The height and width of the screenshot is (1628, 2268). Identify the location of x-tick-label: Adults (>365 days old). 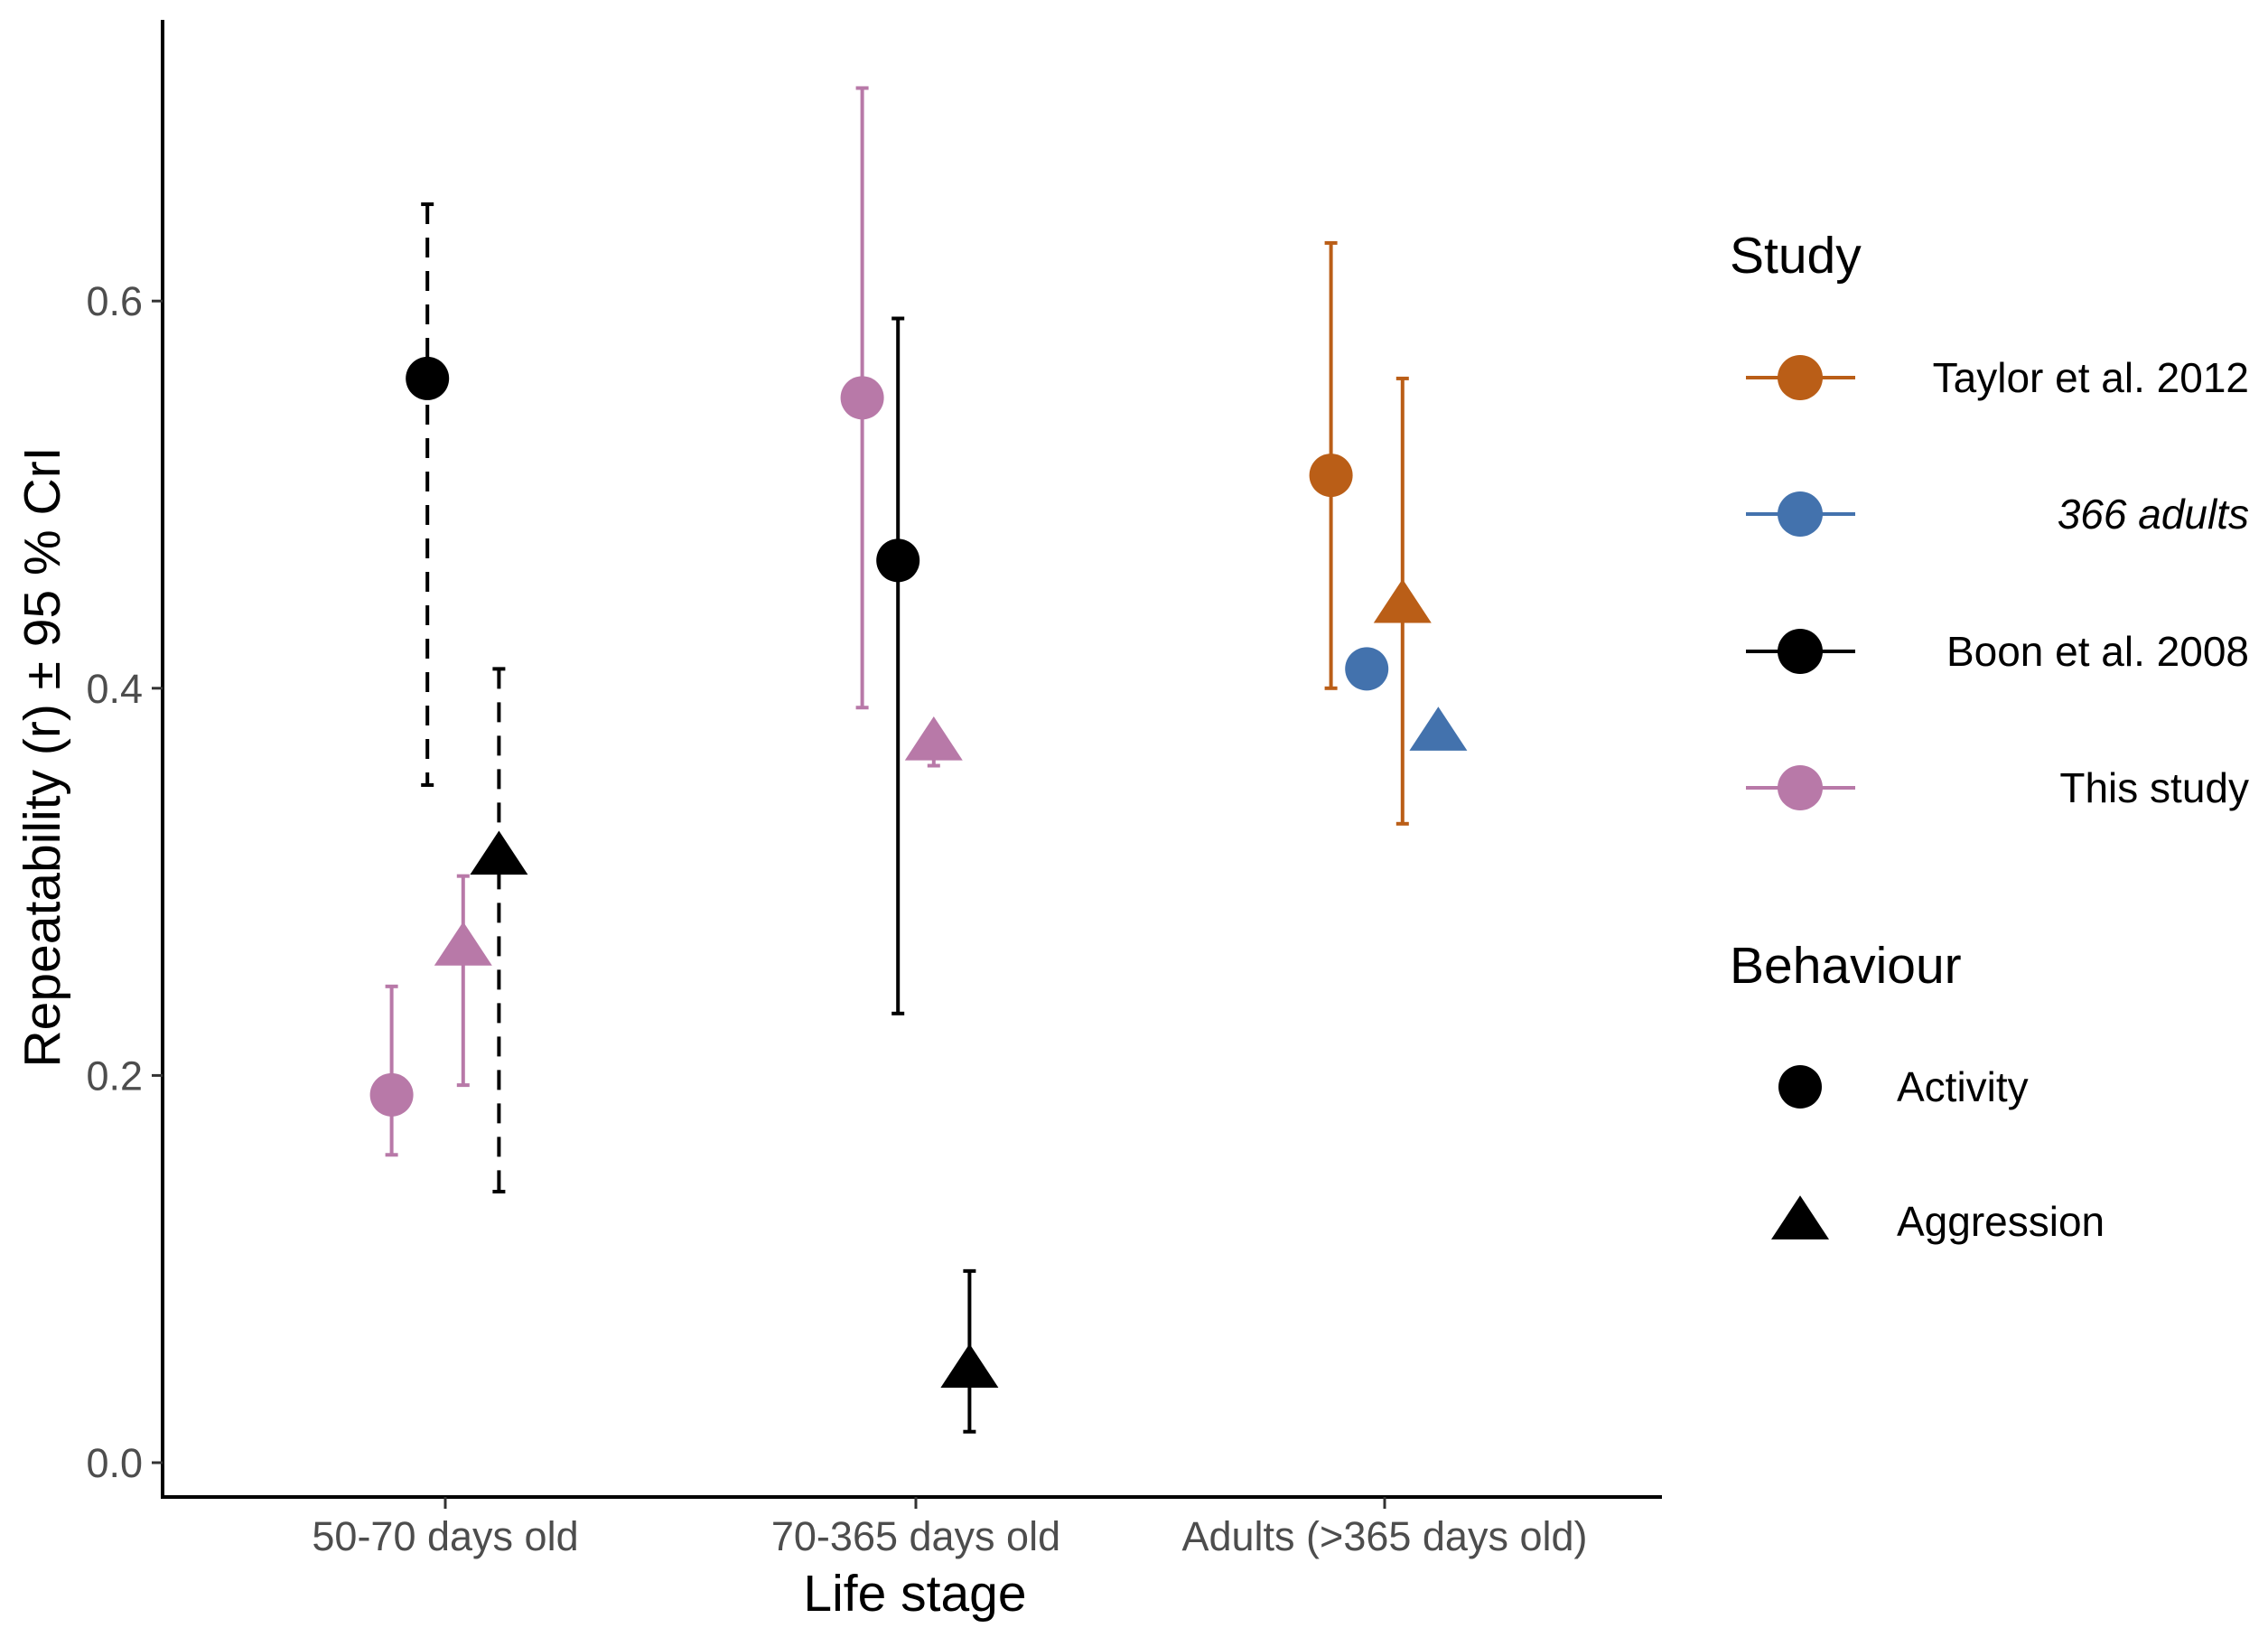
(1384, 1536).